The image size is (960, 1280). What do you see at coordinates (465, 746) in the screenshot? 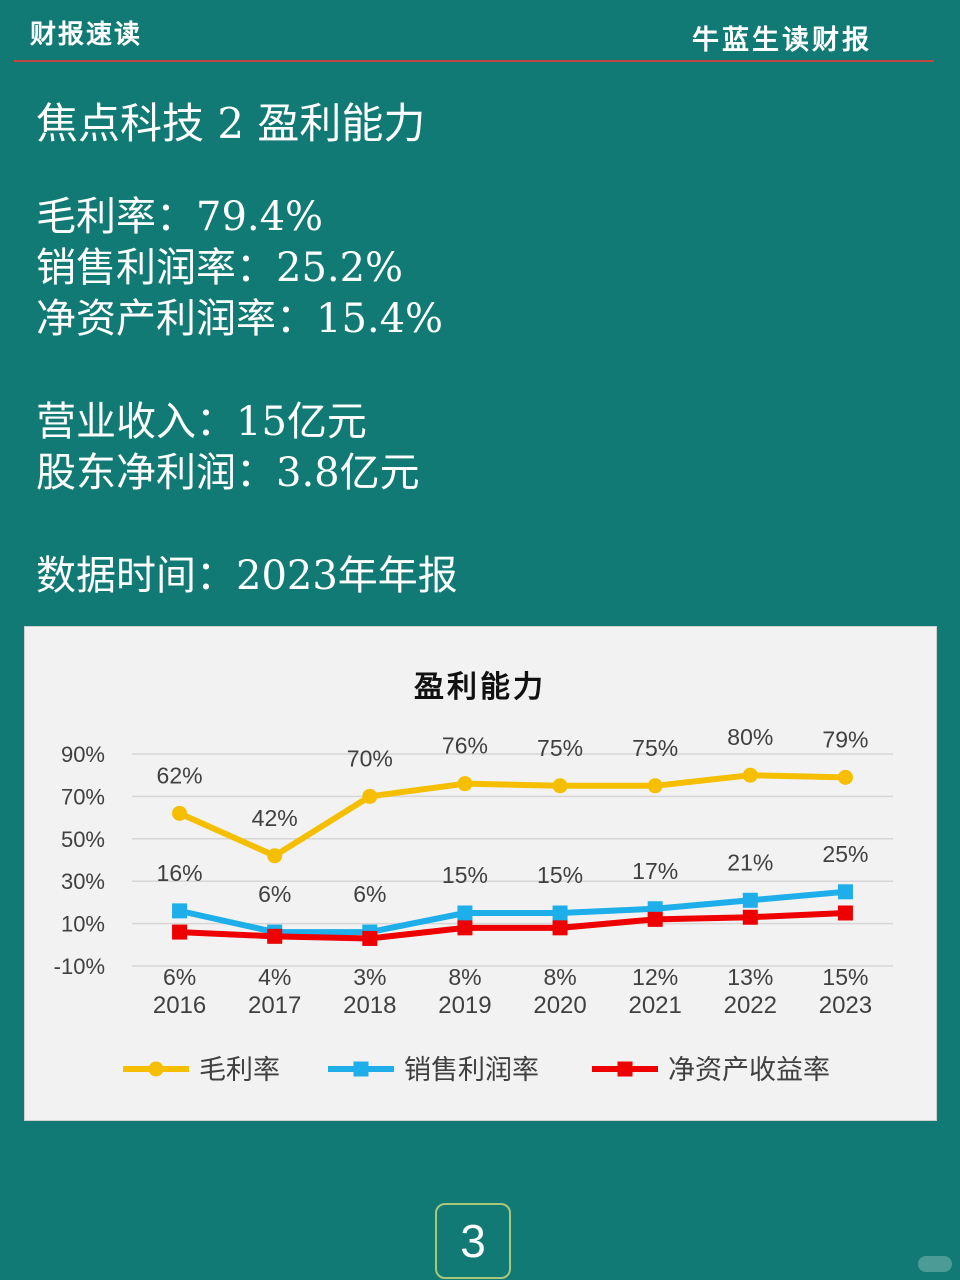
I see `data-label: 76%` at bounding box center [465, 746].